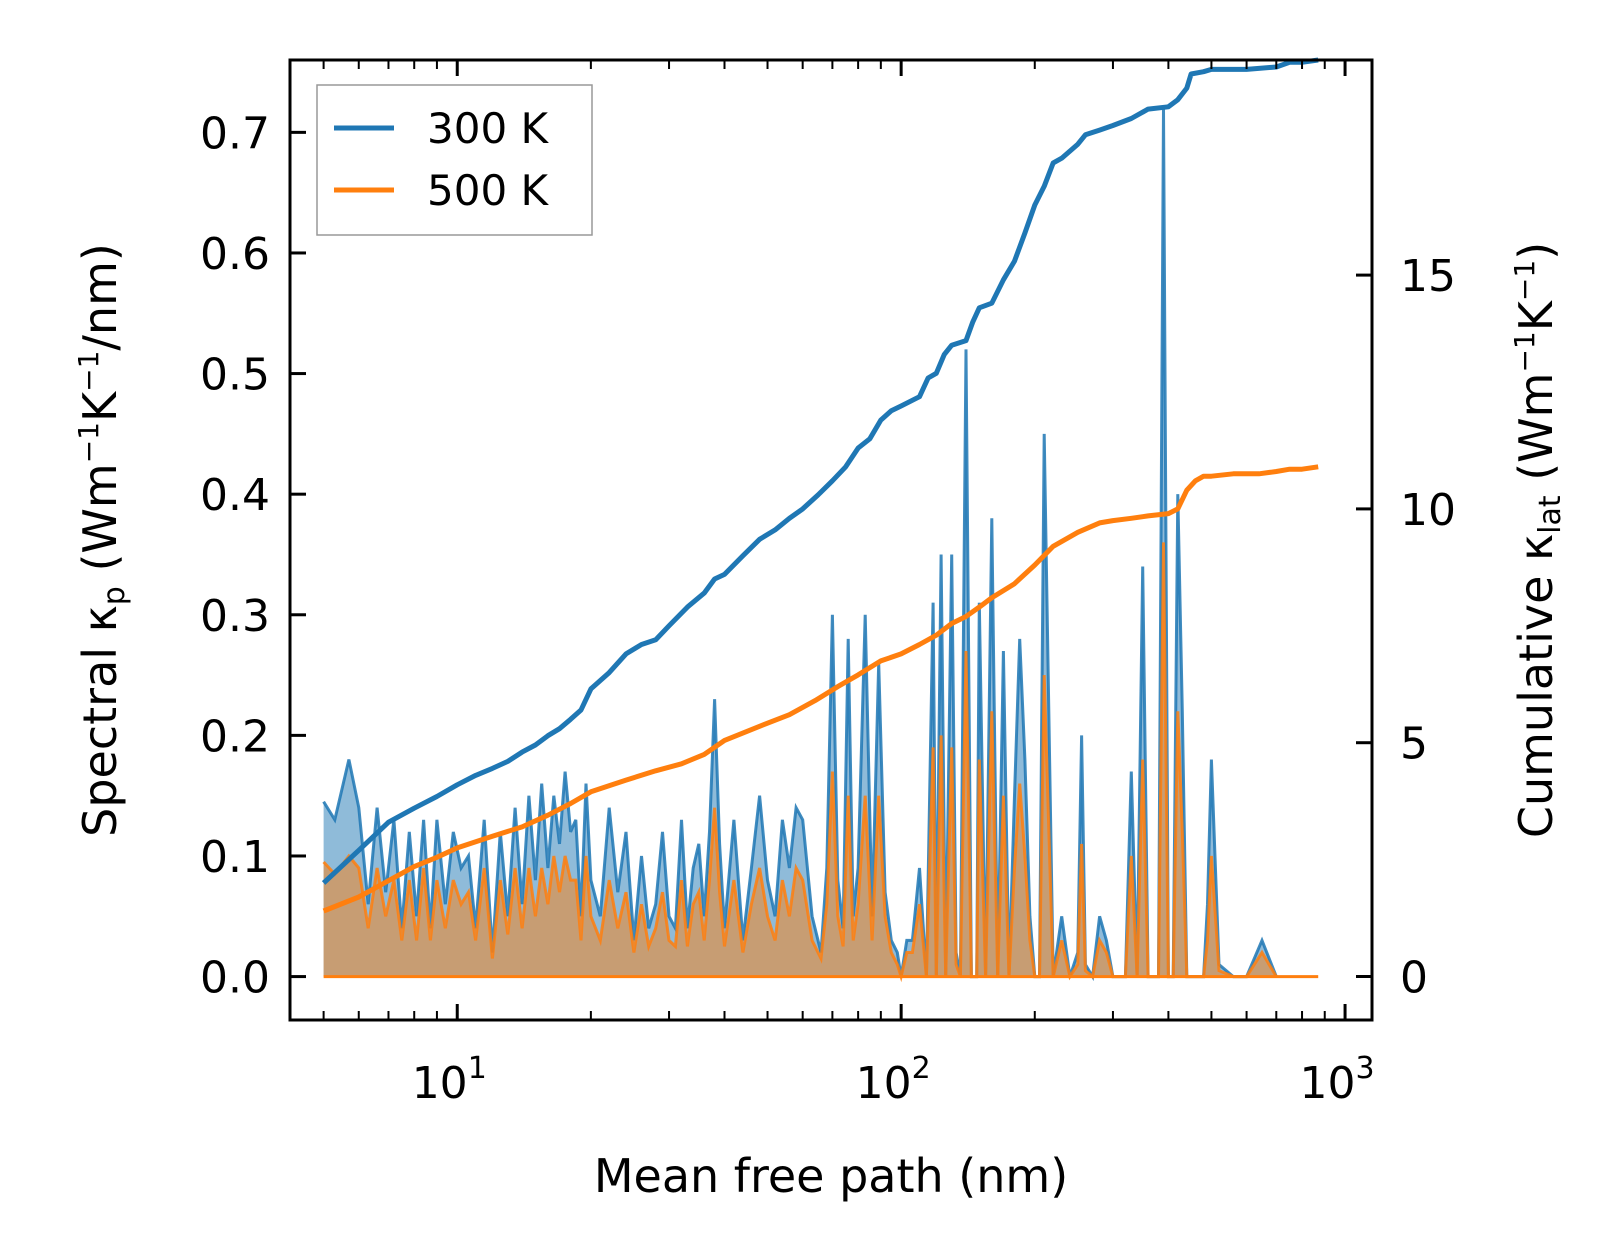 The height and width of the screenshot is (1254, 1623). I want to click on legend: 300 K 500 K, so click(454, 160).